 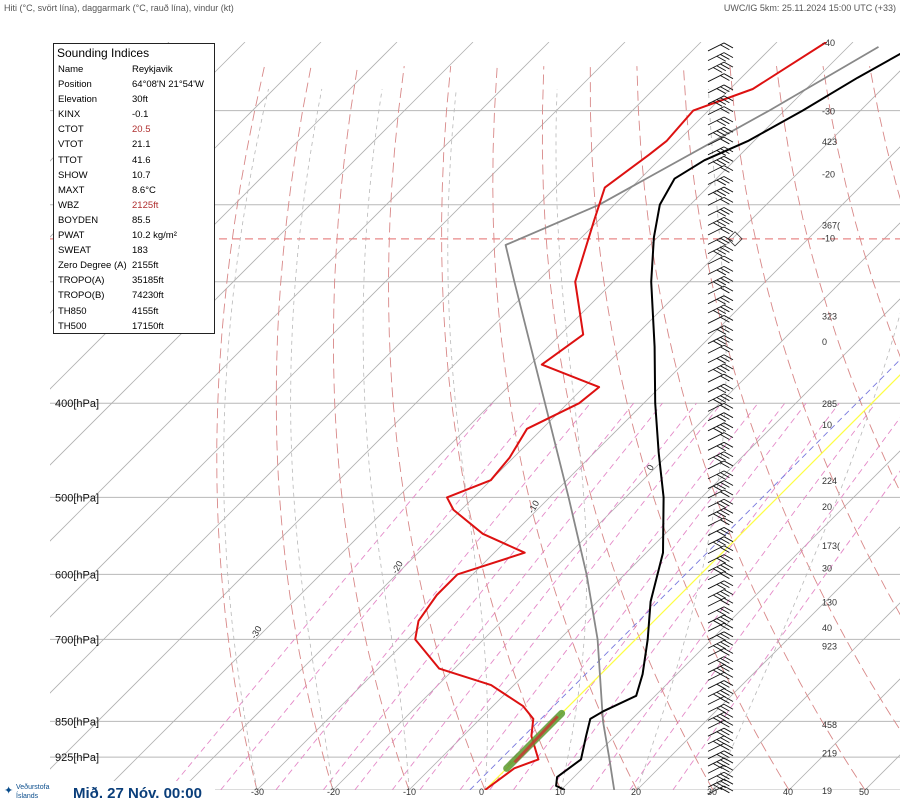 I want to click on isotherm-line, so click(x=806, y=696).